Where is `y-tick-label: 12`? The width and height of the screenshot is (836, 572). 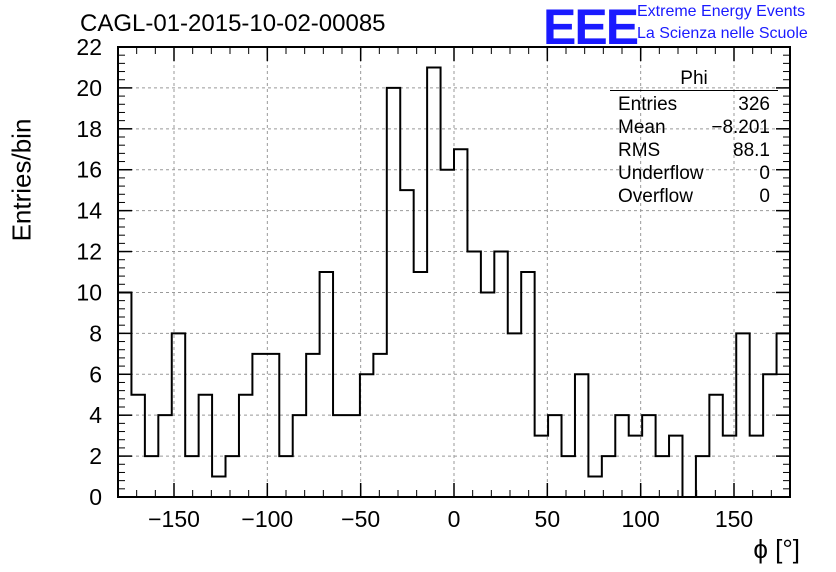 y-tick-label: 12 is located at coordinates (89, 252).